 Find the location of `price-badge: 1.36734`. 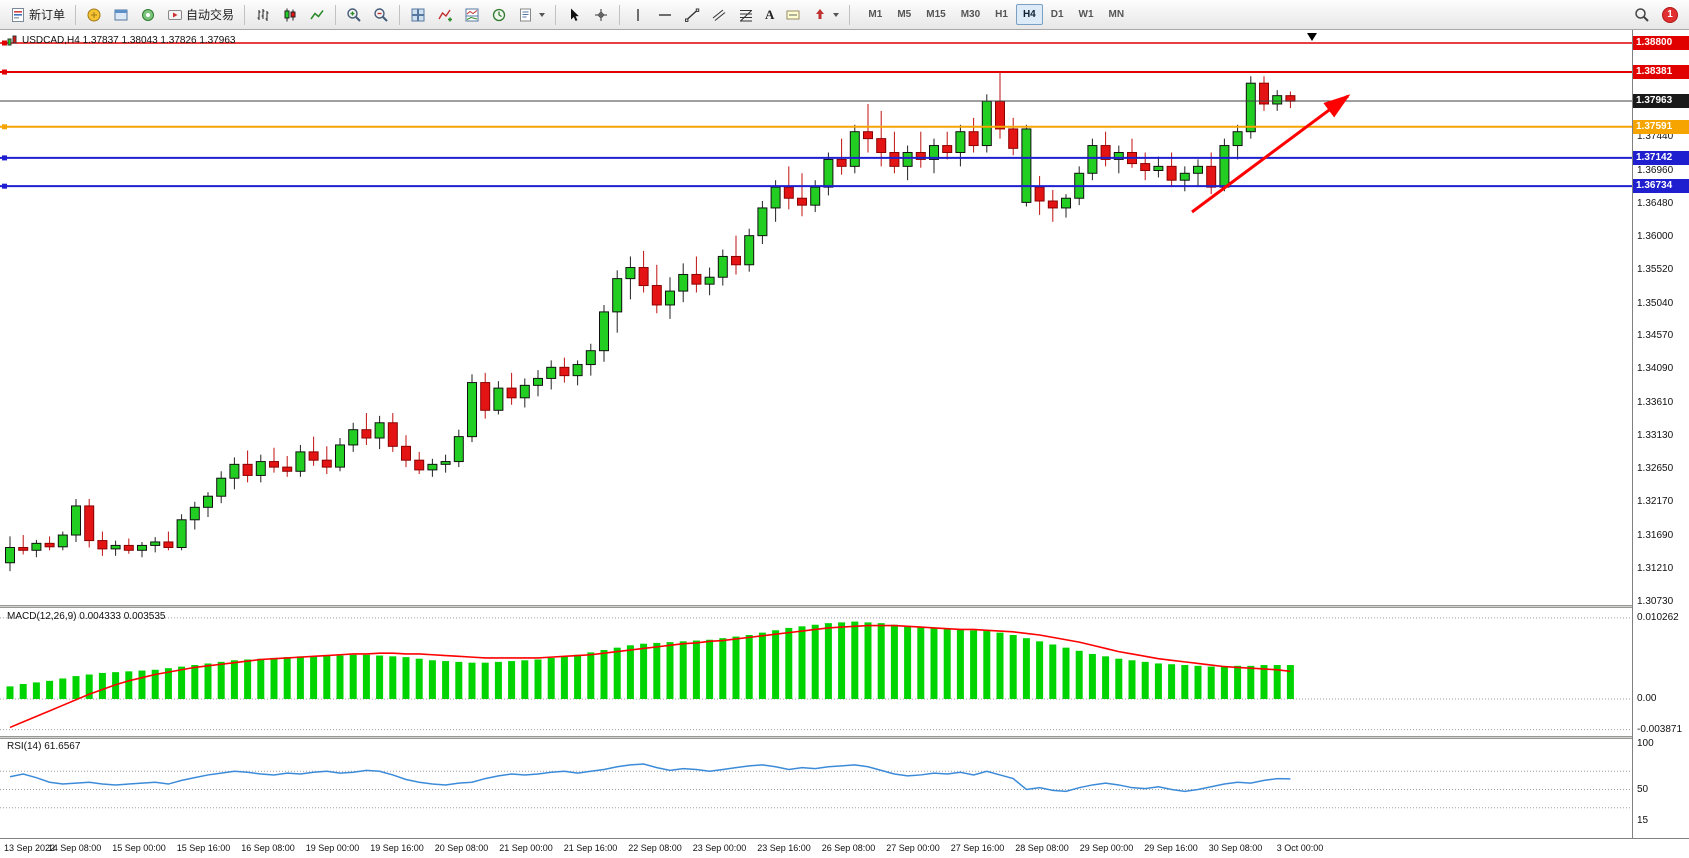

price-badge: 1.36734 is located at coordinates (1661, 186).